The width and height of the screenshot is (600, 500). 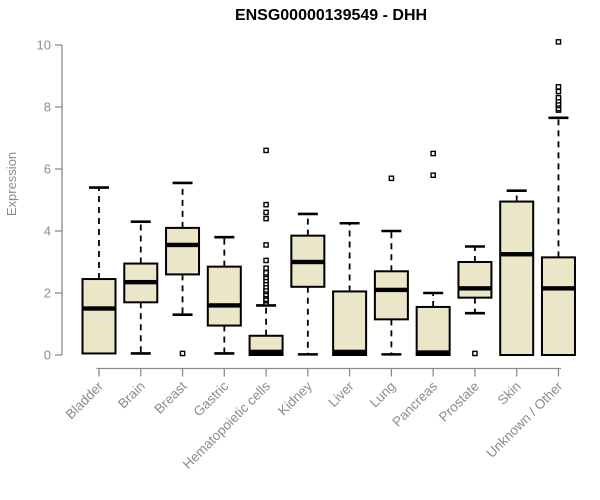 What do you see at coordinates (295, 398) in the screenshot?
I see `x-tick-label-kidney: Kidney` at bounding box center [295, 398].